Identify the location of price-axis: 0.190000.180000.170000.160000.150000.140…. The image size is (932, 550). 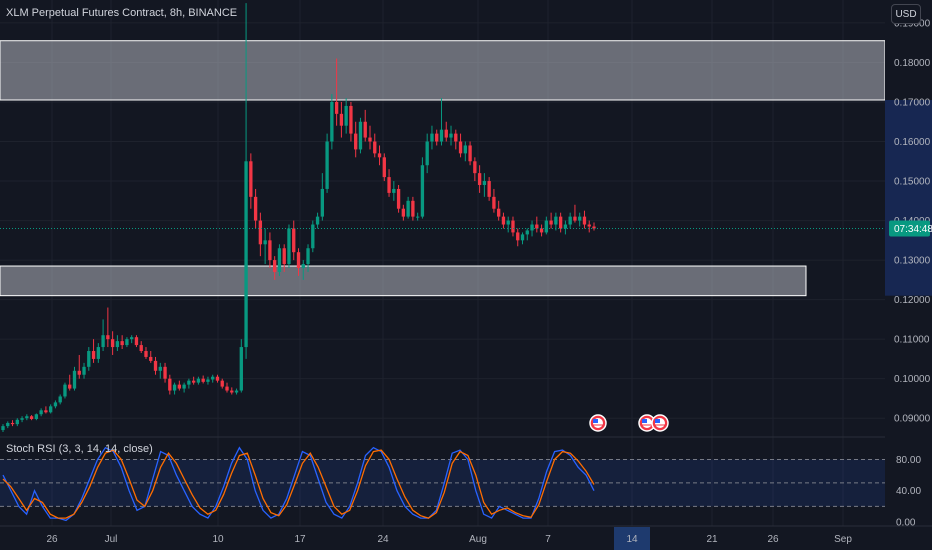
(908, 264).